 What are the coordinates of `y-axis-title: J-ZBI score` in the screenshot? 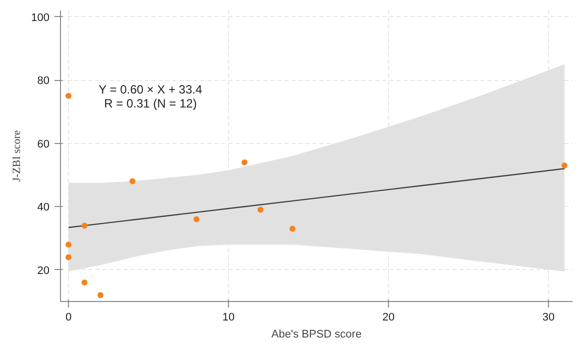 It's located at (17, 156).